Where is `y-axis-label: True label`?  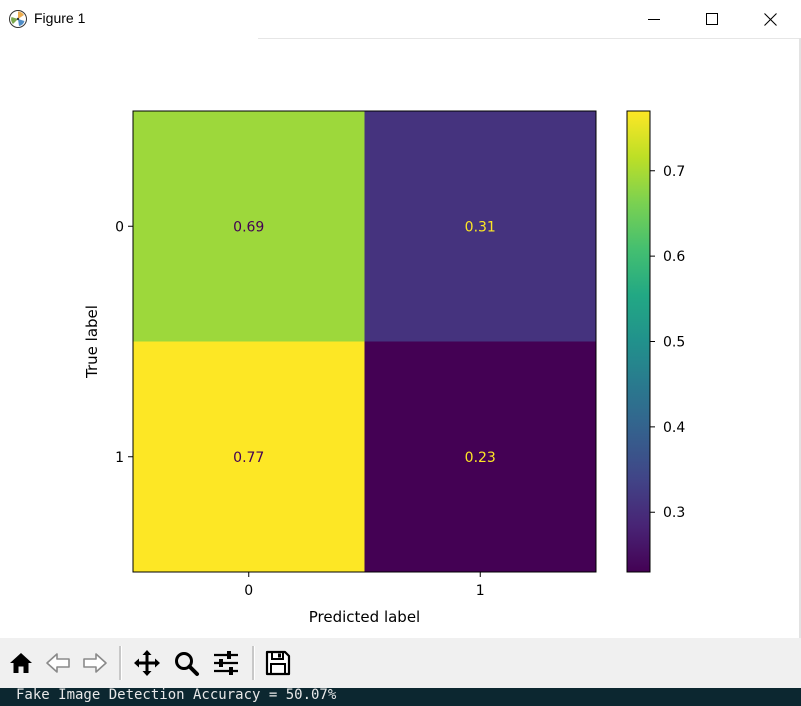
y-axis-label: True label is located at coordinates (92, 342).